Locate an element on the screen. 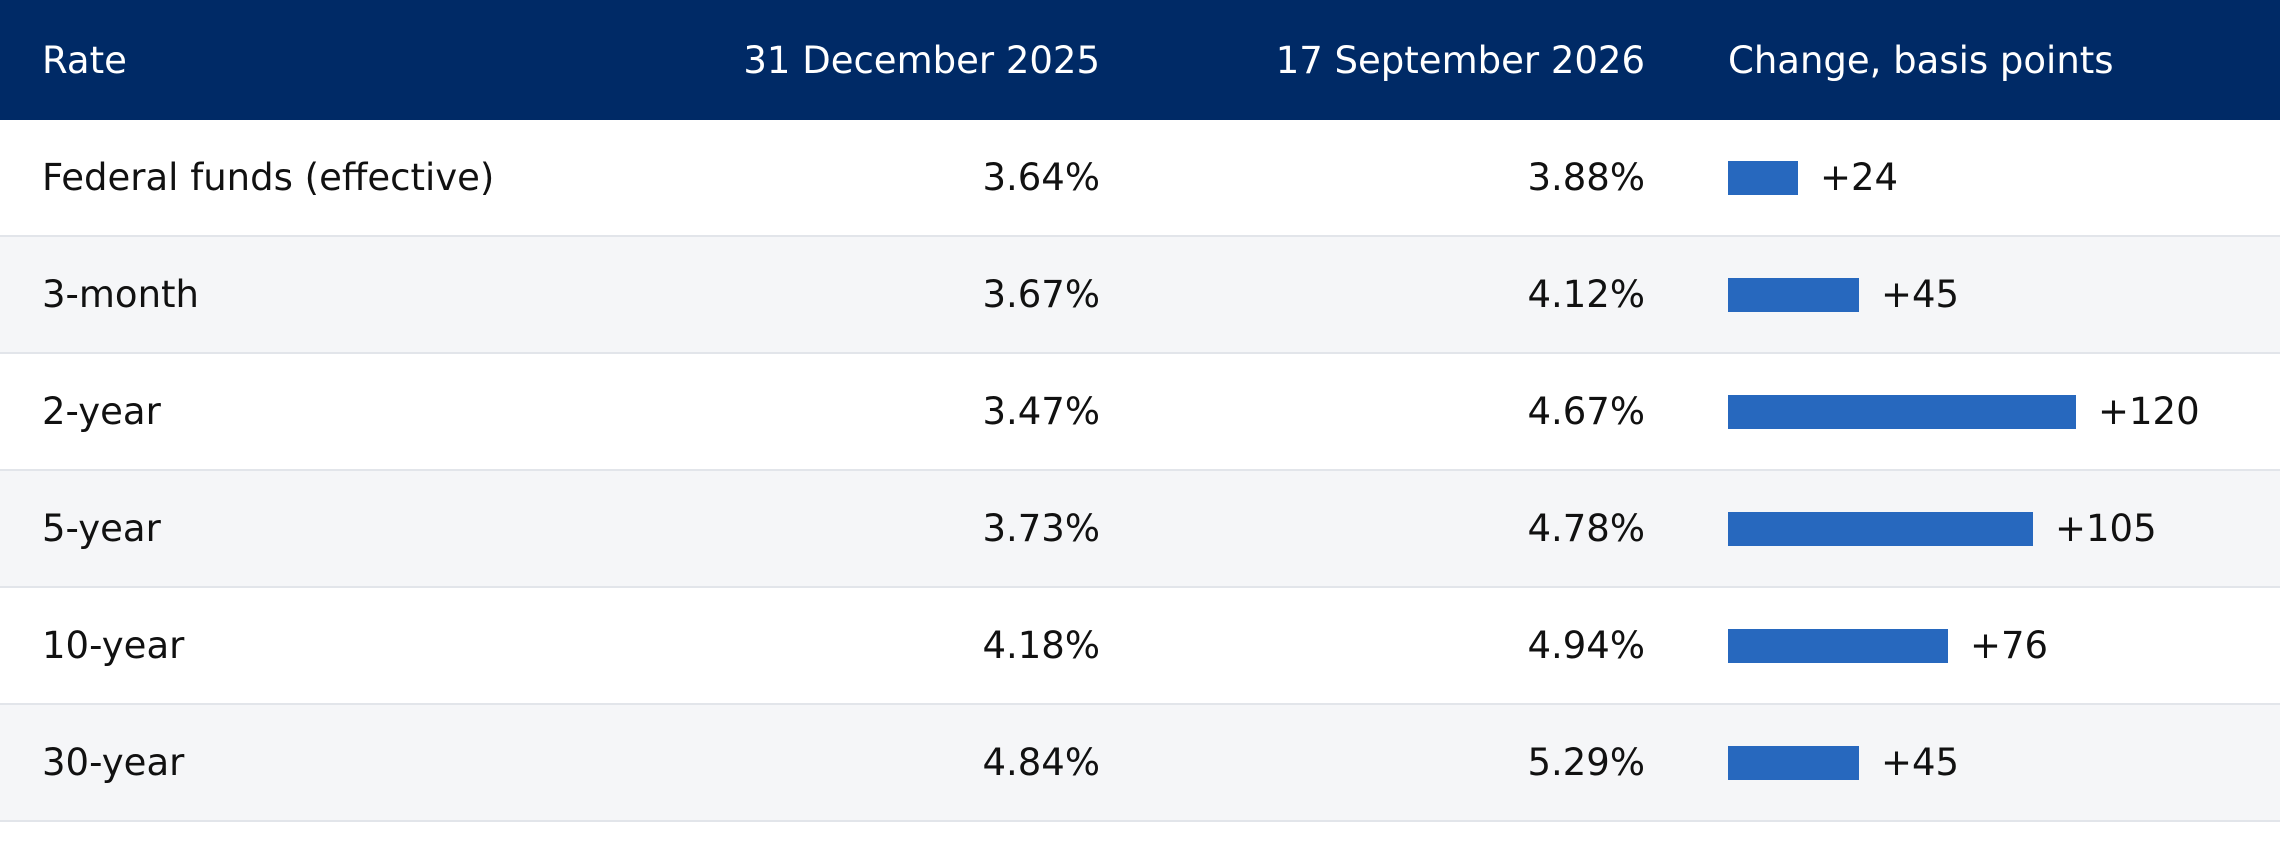  rate-name: 5-year is located at coordinates (101, 528).